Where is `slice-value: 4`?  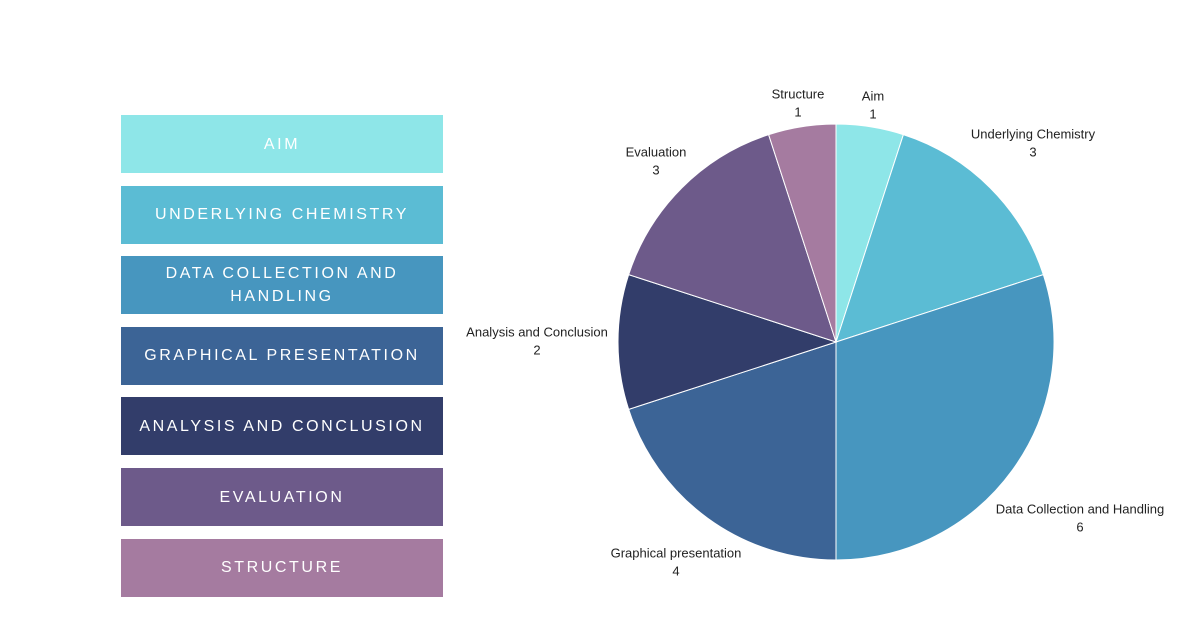
slice-value: 4 is located at coordinates (675, 570).